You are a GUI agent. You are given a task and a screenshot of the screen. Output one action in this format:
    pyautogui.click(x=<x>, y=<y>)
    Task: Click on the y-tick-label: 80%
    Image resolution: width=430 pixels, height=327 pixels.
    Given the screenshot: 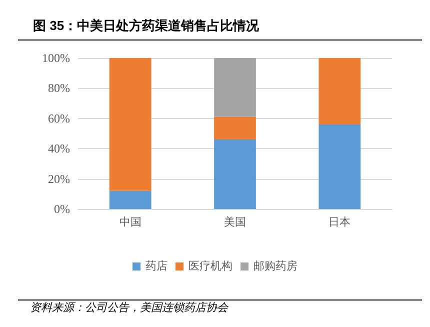 What is the action you would take?
    pyautogui.click(x=59, y=88)
    